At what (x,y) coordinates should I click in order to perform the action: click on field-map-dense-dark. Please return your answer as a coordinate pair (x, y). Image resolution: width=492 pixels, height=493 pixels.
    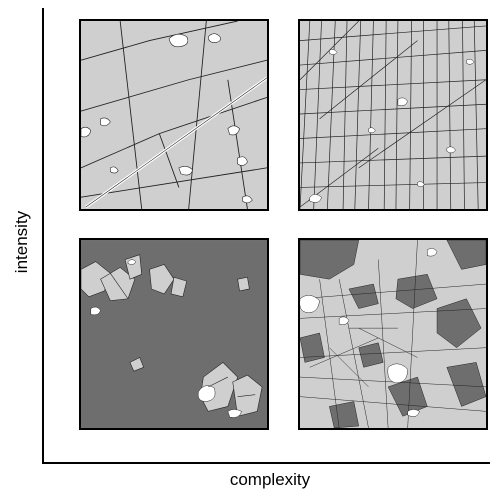
    Looking at the image, I should click on (393, 334).